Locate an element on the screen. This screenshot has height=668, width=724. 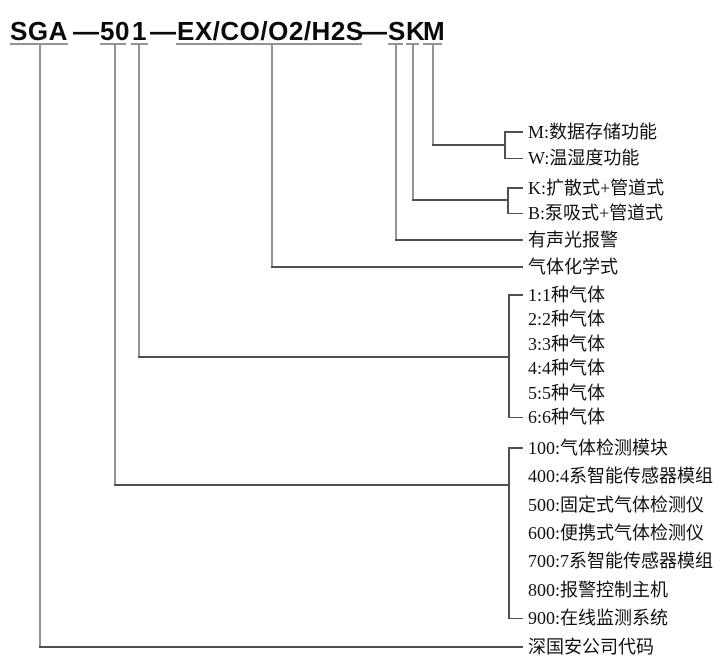
connector-alarm is located at coordinates (459, 240).